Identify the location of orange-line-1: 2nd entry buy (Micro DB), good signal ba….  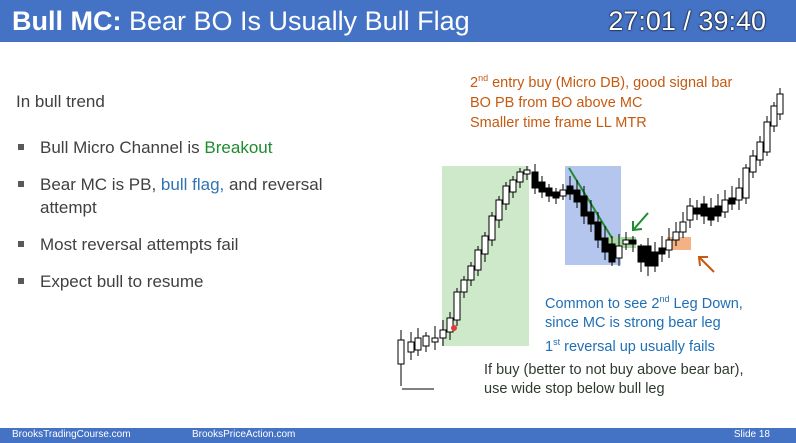
(601, 82).